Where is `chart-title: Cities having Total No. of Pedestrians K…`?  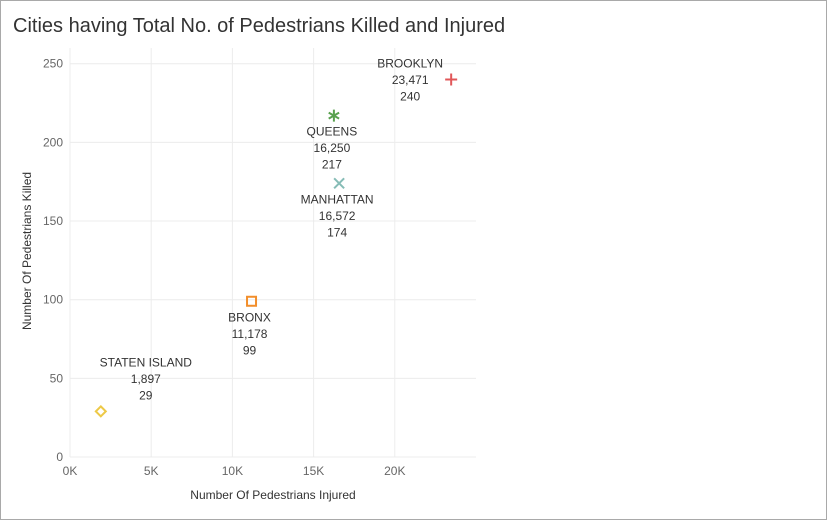 chart-title: Cities having Total No. of Pedestrians K… is located at coordinates (259, 26).